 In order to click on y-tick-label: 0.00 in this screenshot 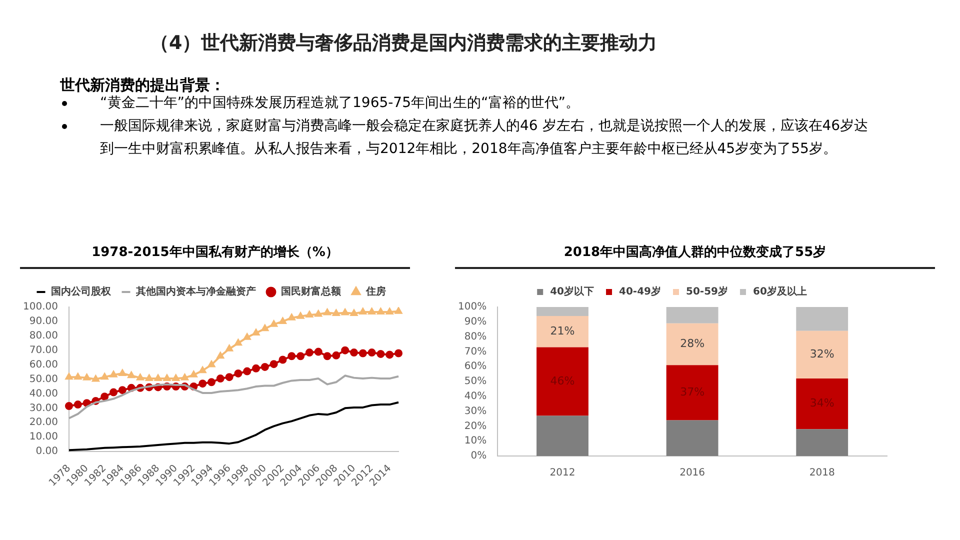, I will do `click(47, 452)`.